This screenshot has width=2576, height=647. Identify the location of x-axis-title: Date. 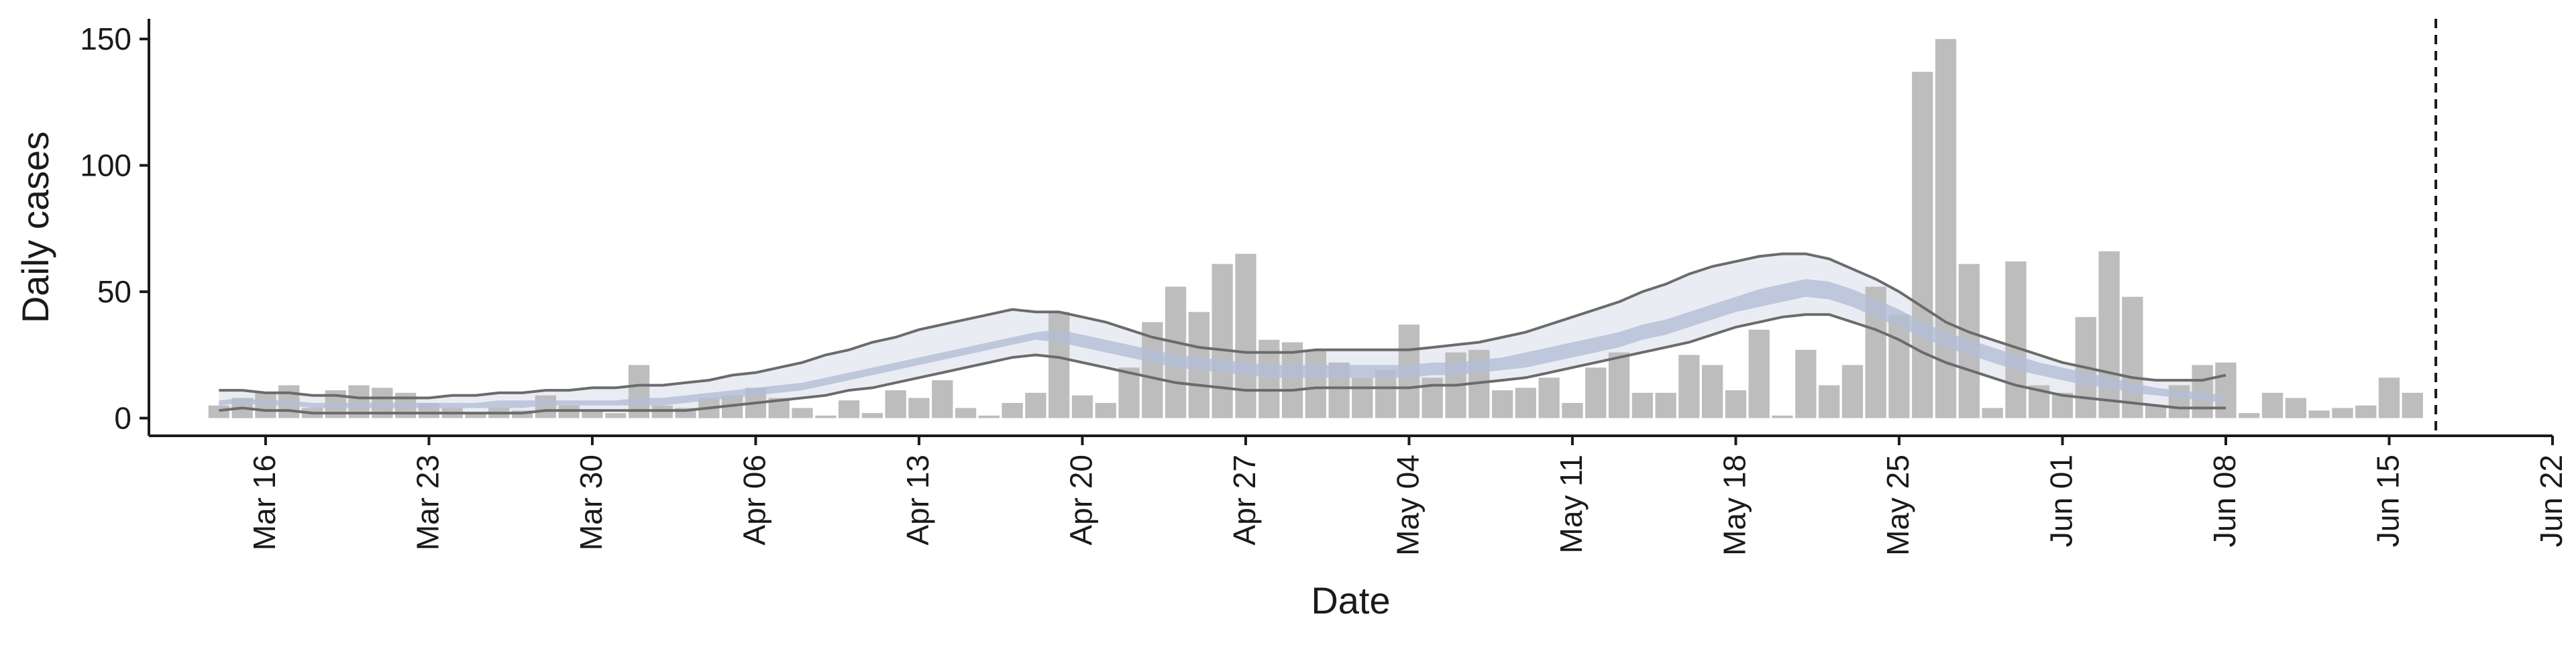
(1350, 600).